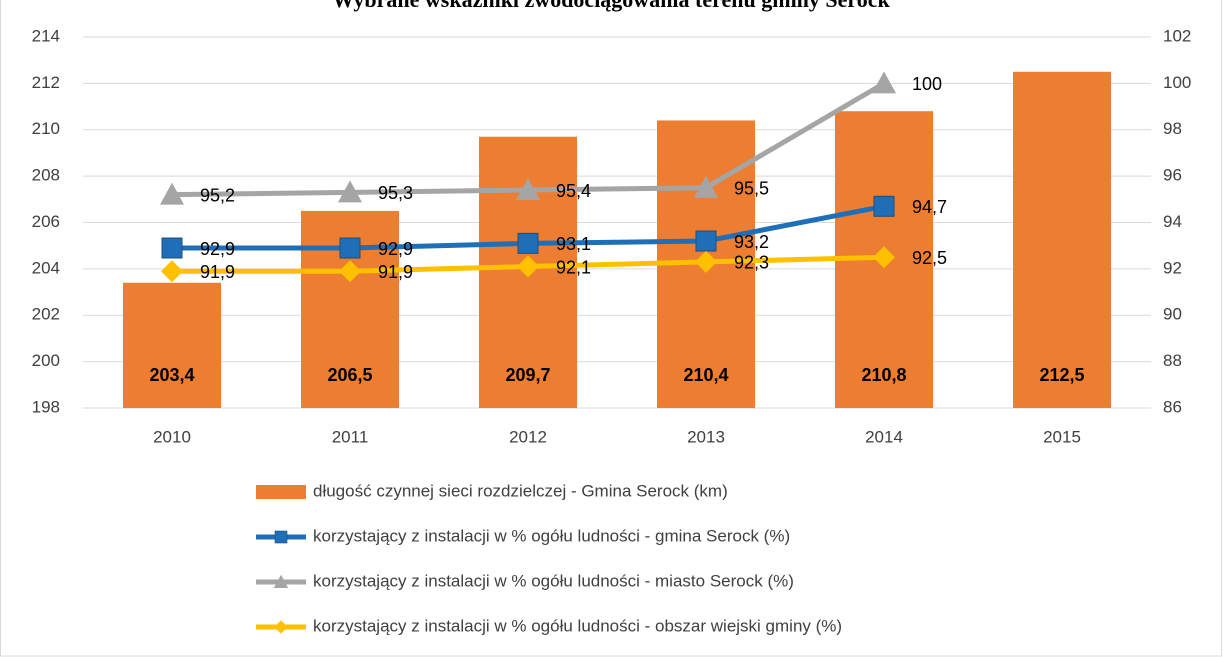  What do you see at coordinates (927, 84) in the screenshot?
I see `point-value-label: 100` at bounding box center [927, 84].